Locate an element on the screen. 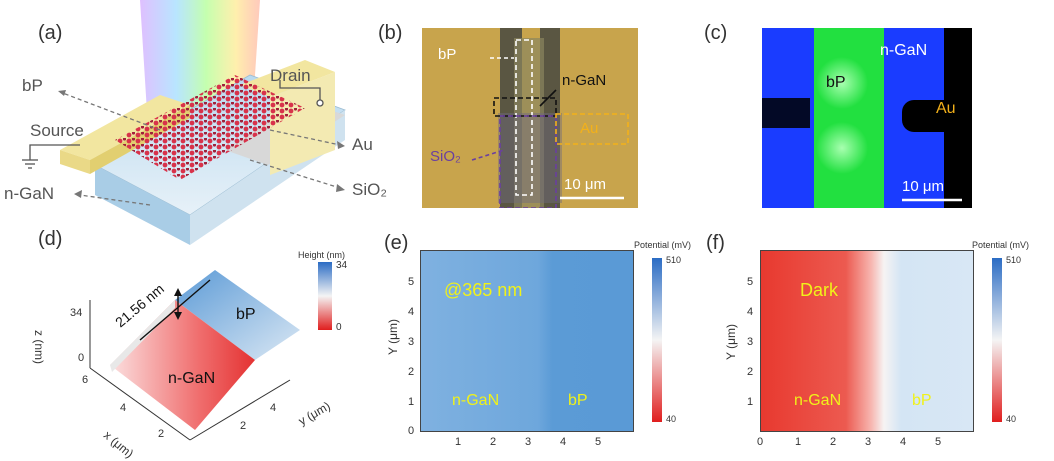 The width and height of the screenshot is (1054, 461). e-colorbar-max: 510 is located at coordinates (674, 260).